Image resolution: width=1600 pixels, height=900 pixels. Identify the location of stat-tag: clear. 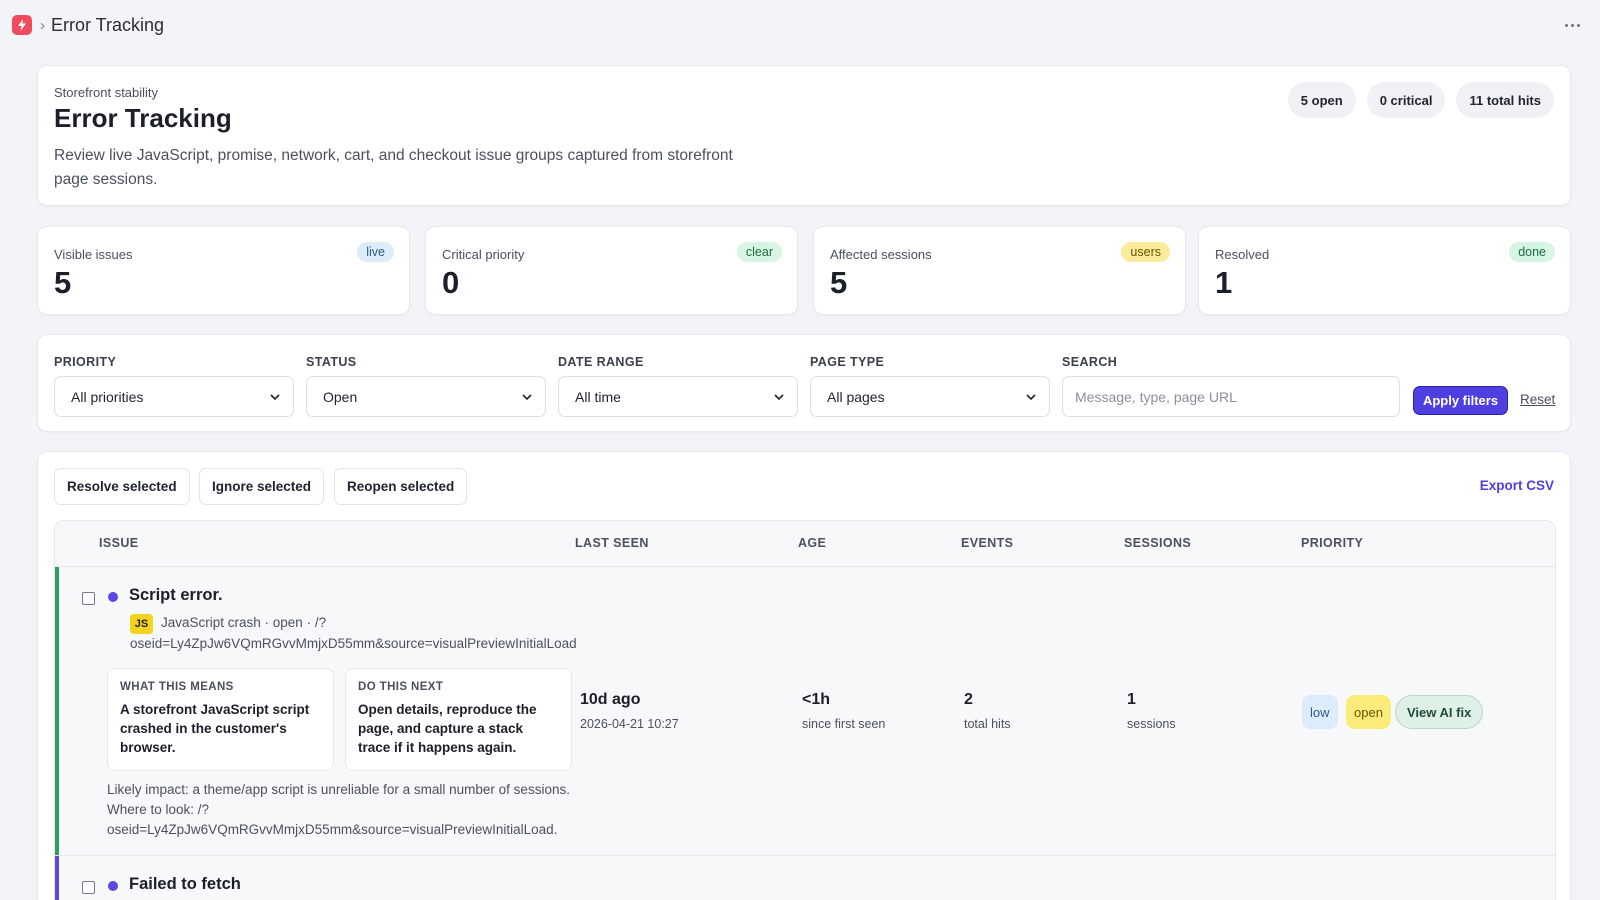
(759, 252).